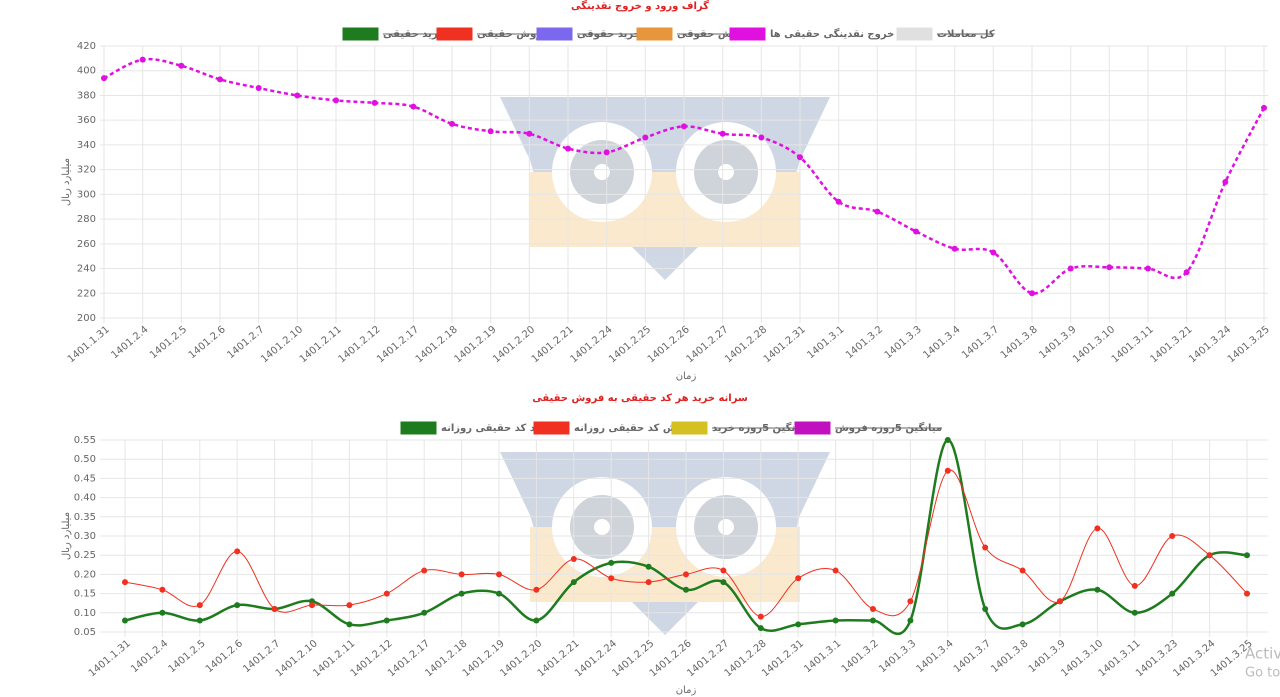 The width and height of the screenshot is (1280, 697). I want to click on x-tick-label: 1401.3.7, so click(972, 656).